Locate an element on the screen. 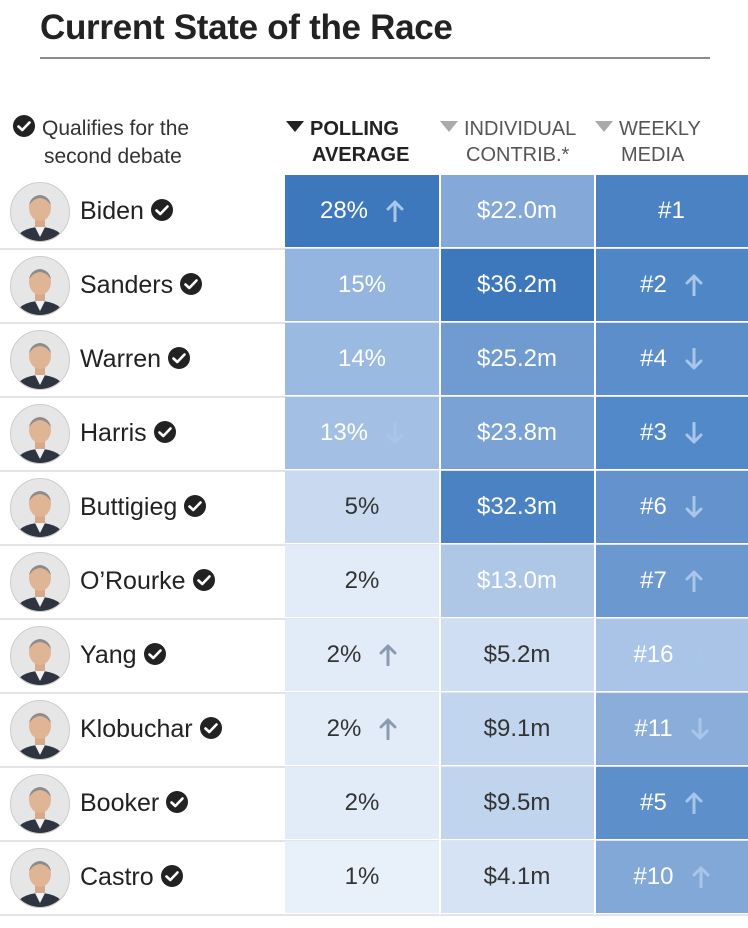 The image size is (748, 928). contrib-value: $5.2m is located at coordinates (517, 654).